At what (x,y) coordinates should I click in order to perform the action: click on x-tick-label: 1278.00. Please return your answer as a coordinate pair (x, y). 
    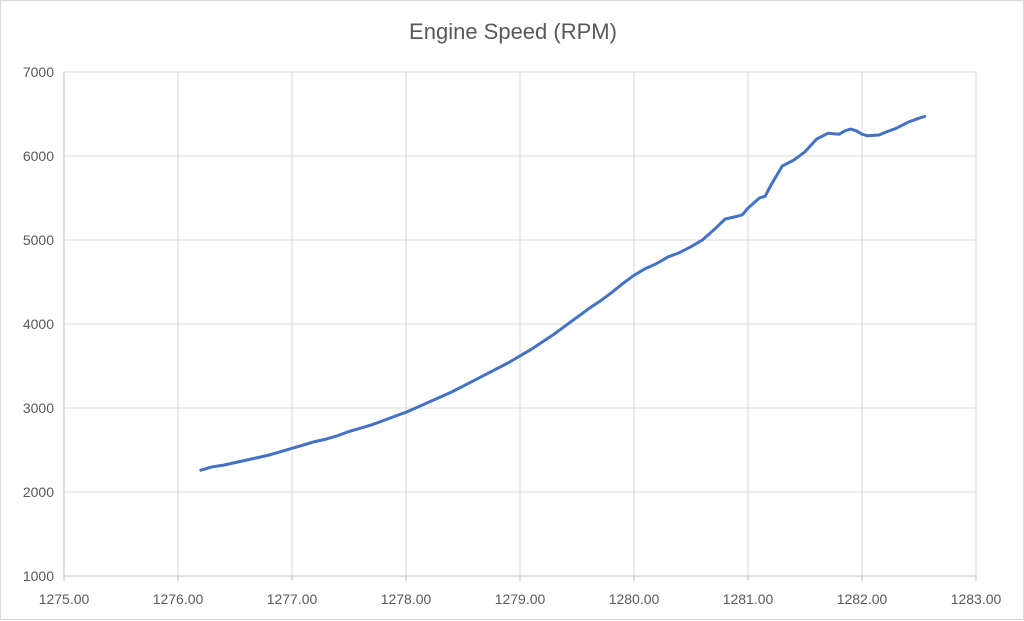
    Looking at the image, I should click on (406, 599).